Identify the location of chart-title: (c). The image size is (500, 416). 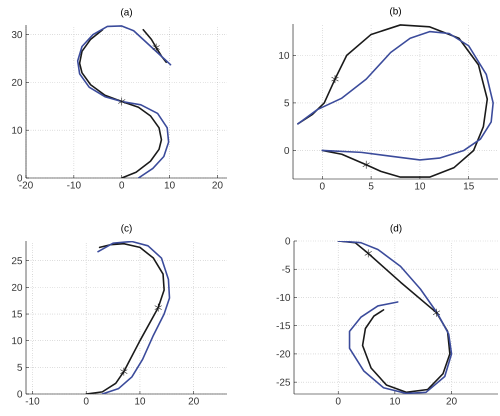
(126, 229).